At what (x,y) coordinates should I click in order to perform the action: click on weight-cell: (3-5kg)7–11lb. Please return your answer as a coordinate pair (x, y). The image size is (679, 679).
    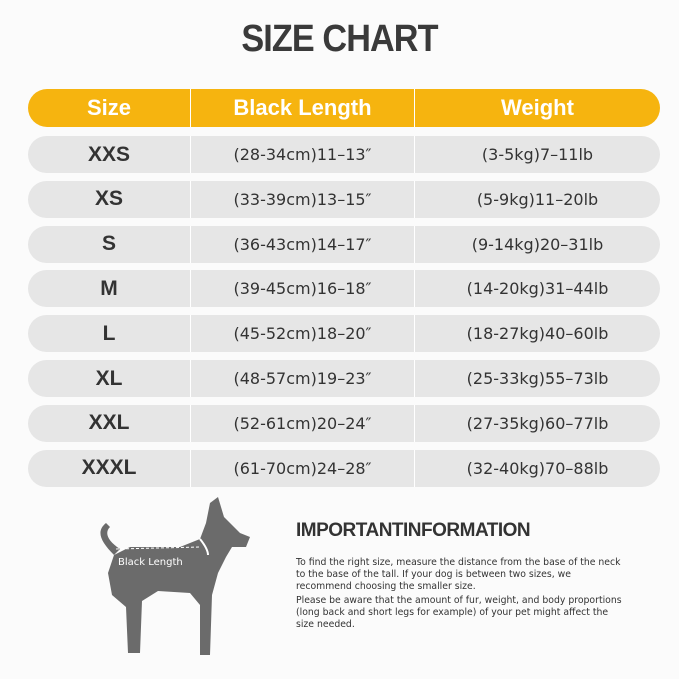
    Looking at the image, I should click on (537, 154).